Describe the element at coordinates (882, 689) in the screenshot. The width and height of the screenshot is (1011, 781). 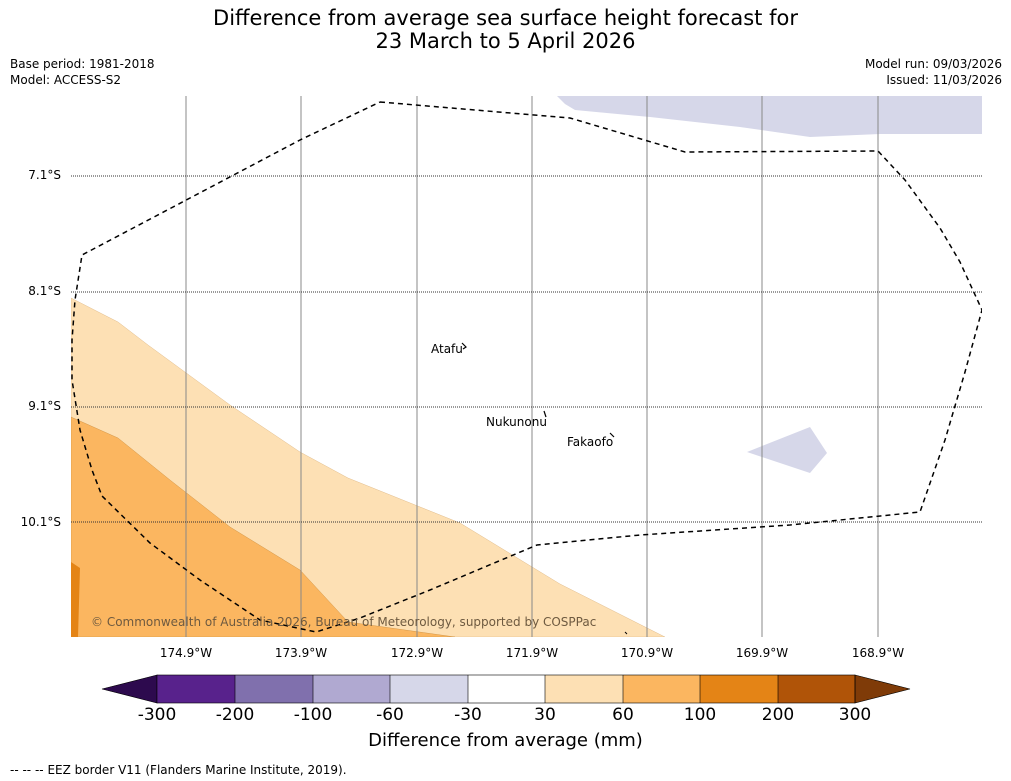
I see `colorbar-extend-high` at that location.